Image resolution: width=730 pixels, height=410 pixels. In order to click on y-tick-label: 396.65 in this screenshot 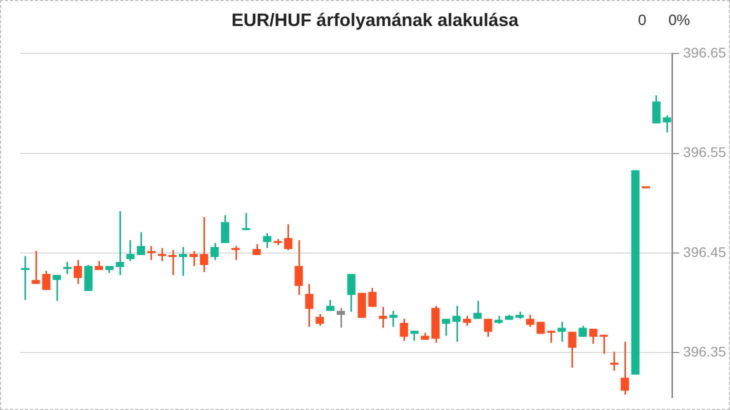, I will do `click(704, 52)`.